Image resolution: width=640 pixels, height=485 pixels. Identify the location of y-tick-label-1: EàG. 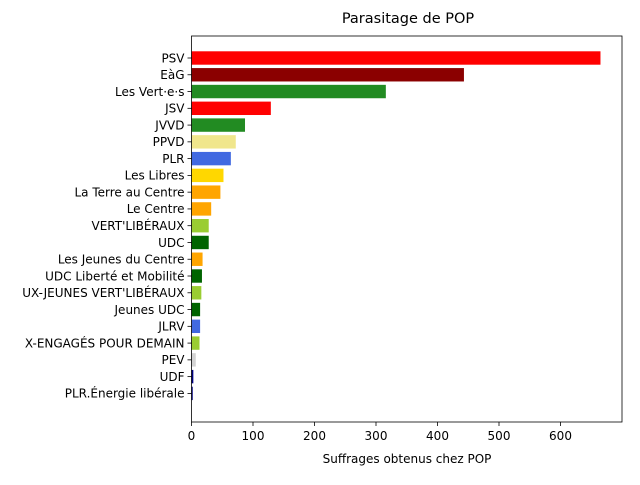
(172, 75).